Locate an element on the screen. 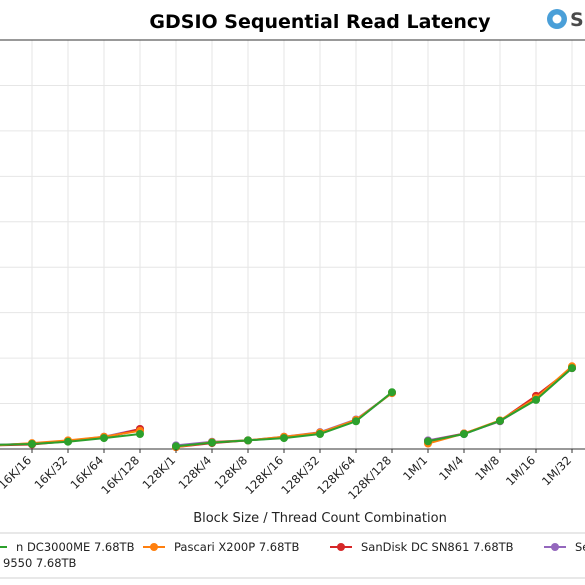 Image resolution: width=585 pixels, height=585 pixels. x-tick-label: 1M/1 is located at coordinates (415, 468).